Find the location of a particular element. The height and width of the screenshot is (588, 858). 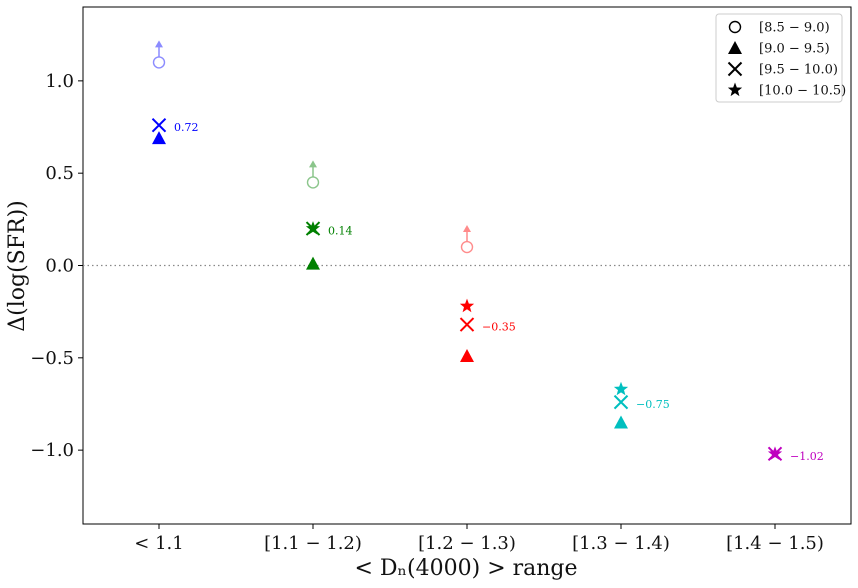

value-annotation: 0.72 is located at coordinates (186, 127).